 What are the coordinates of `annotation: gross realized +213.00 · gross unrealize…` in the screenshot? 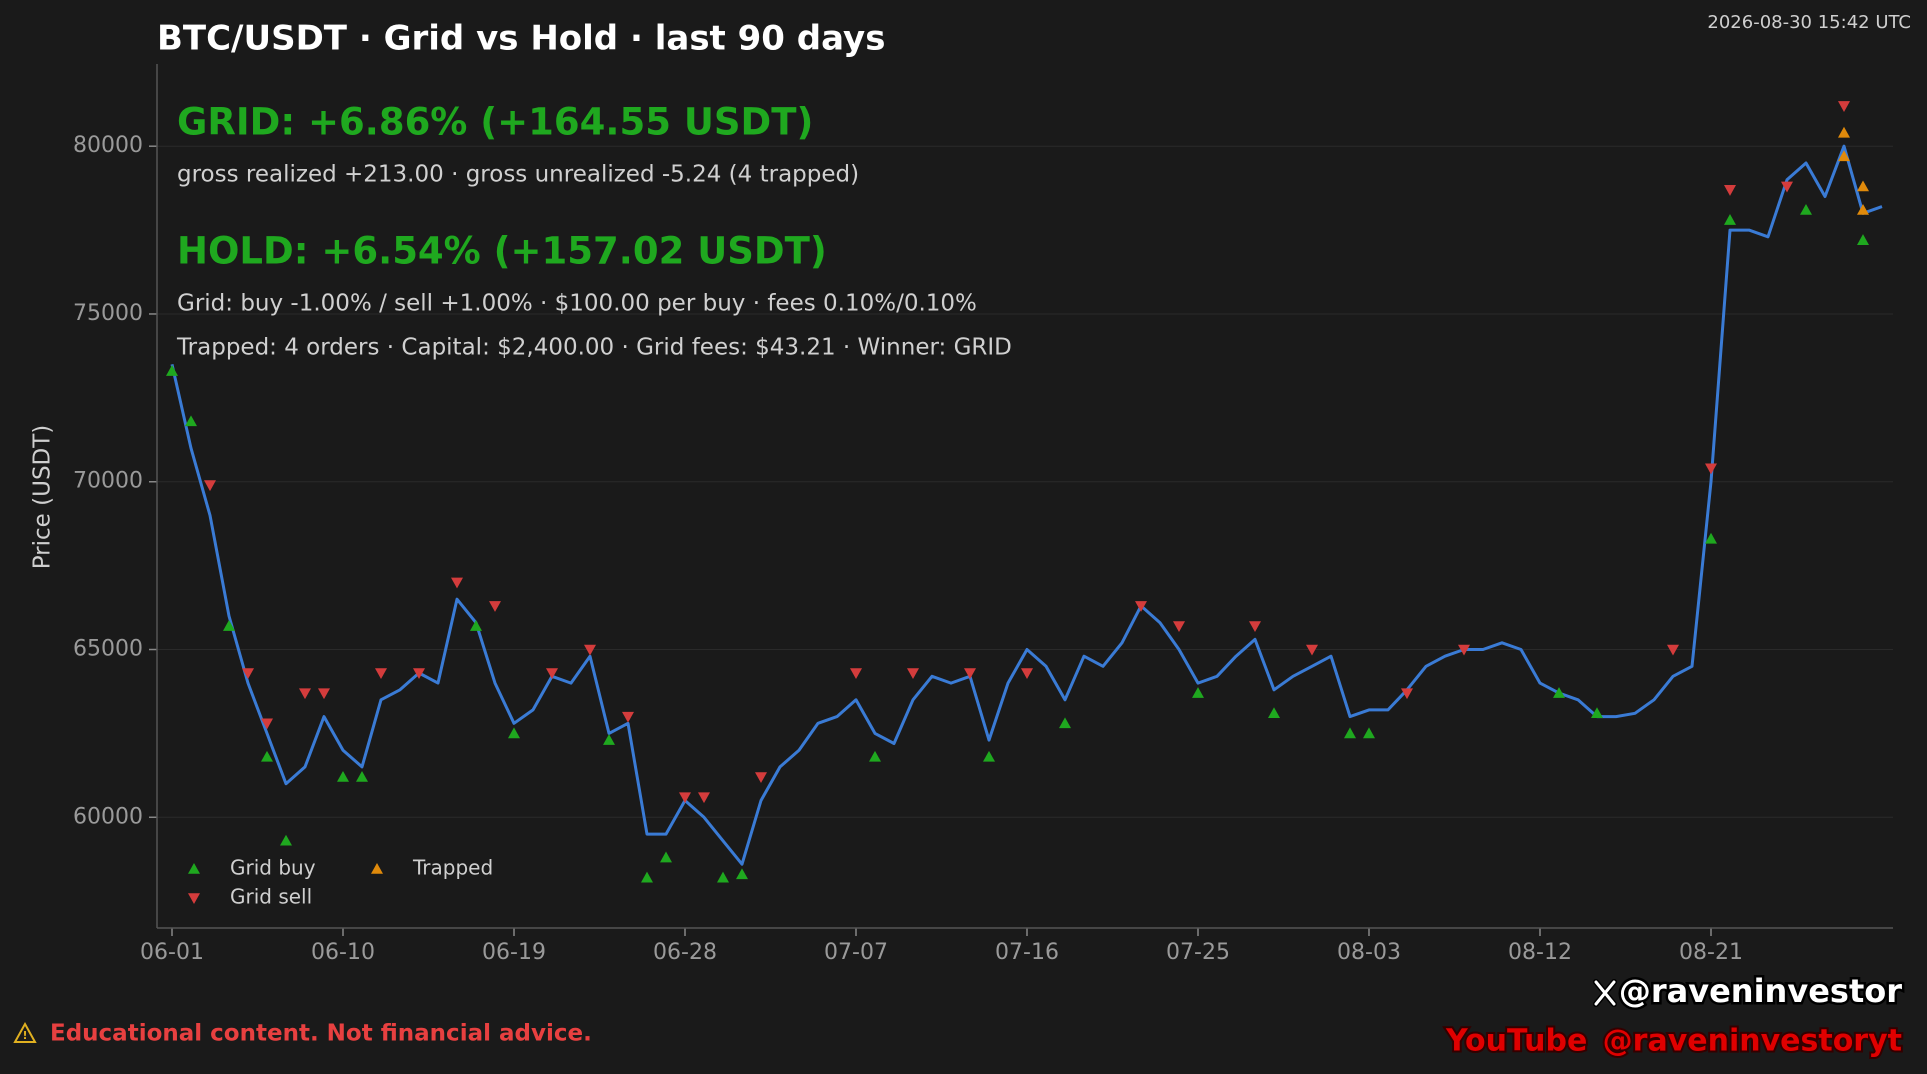 It's located at (518, 175).